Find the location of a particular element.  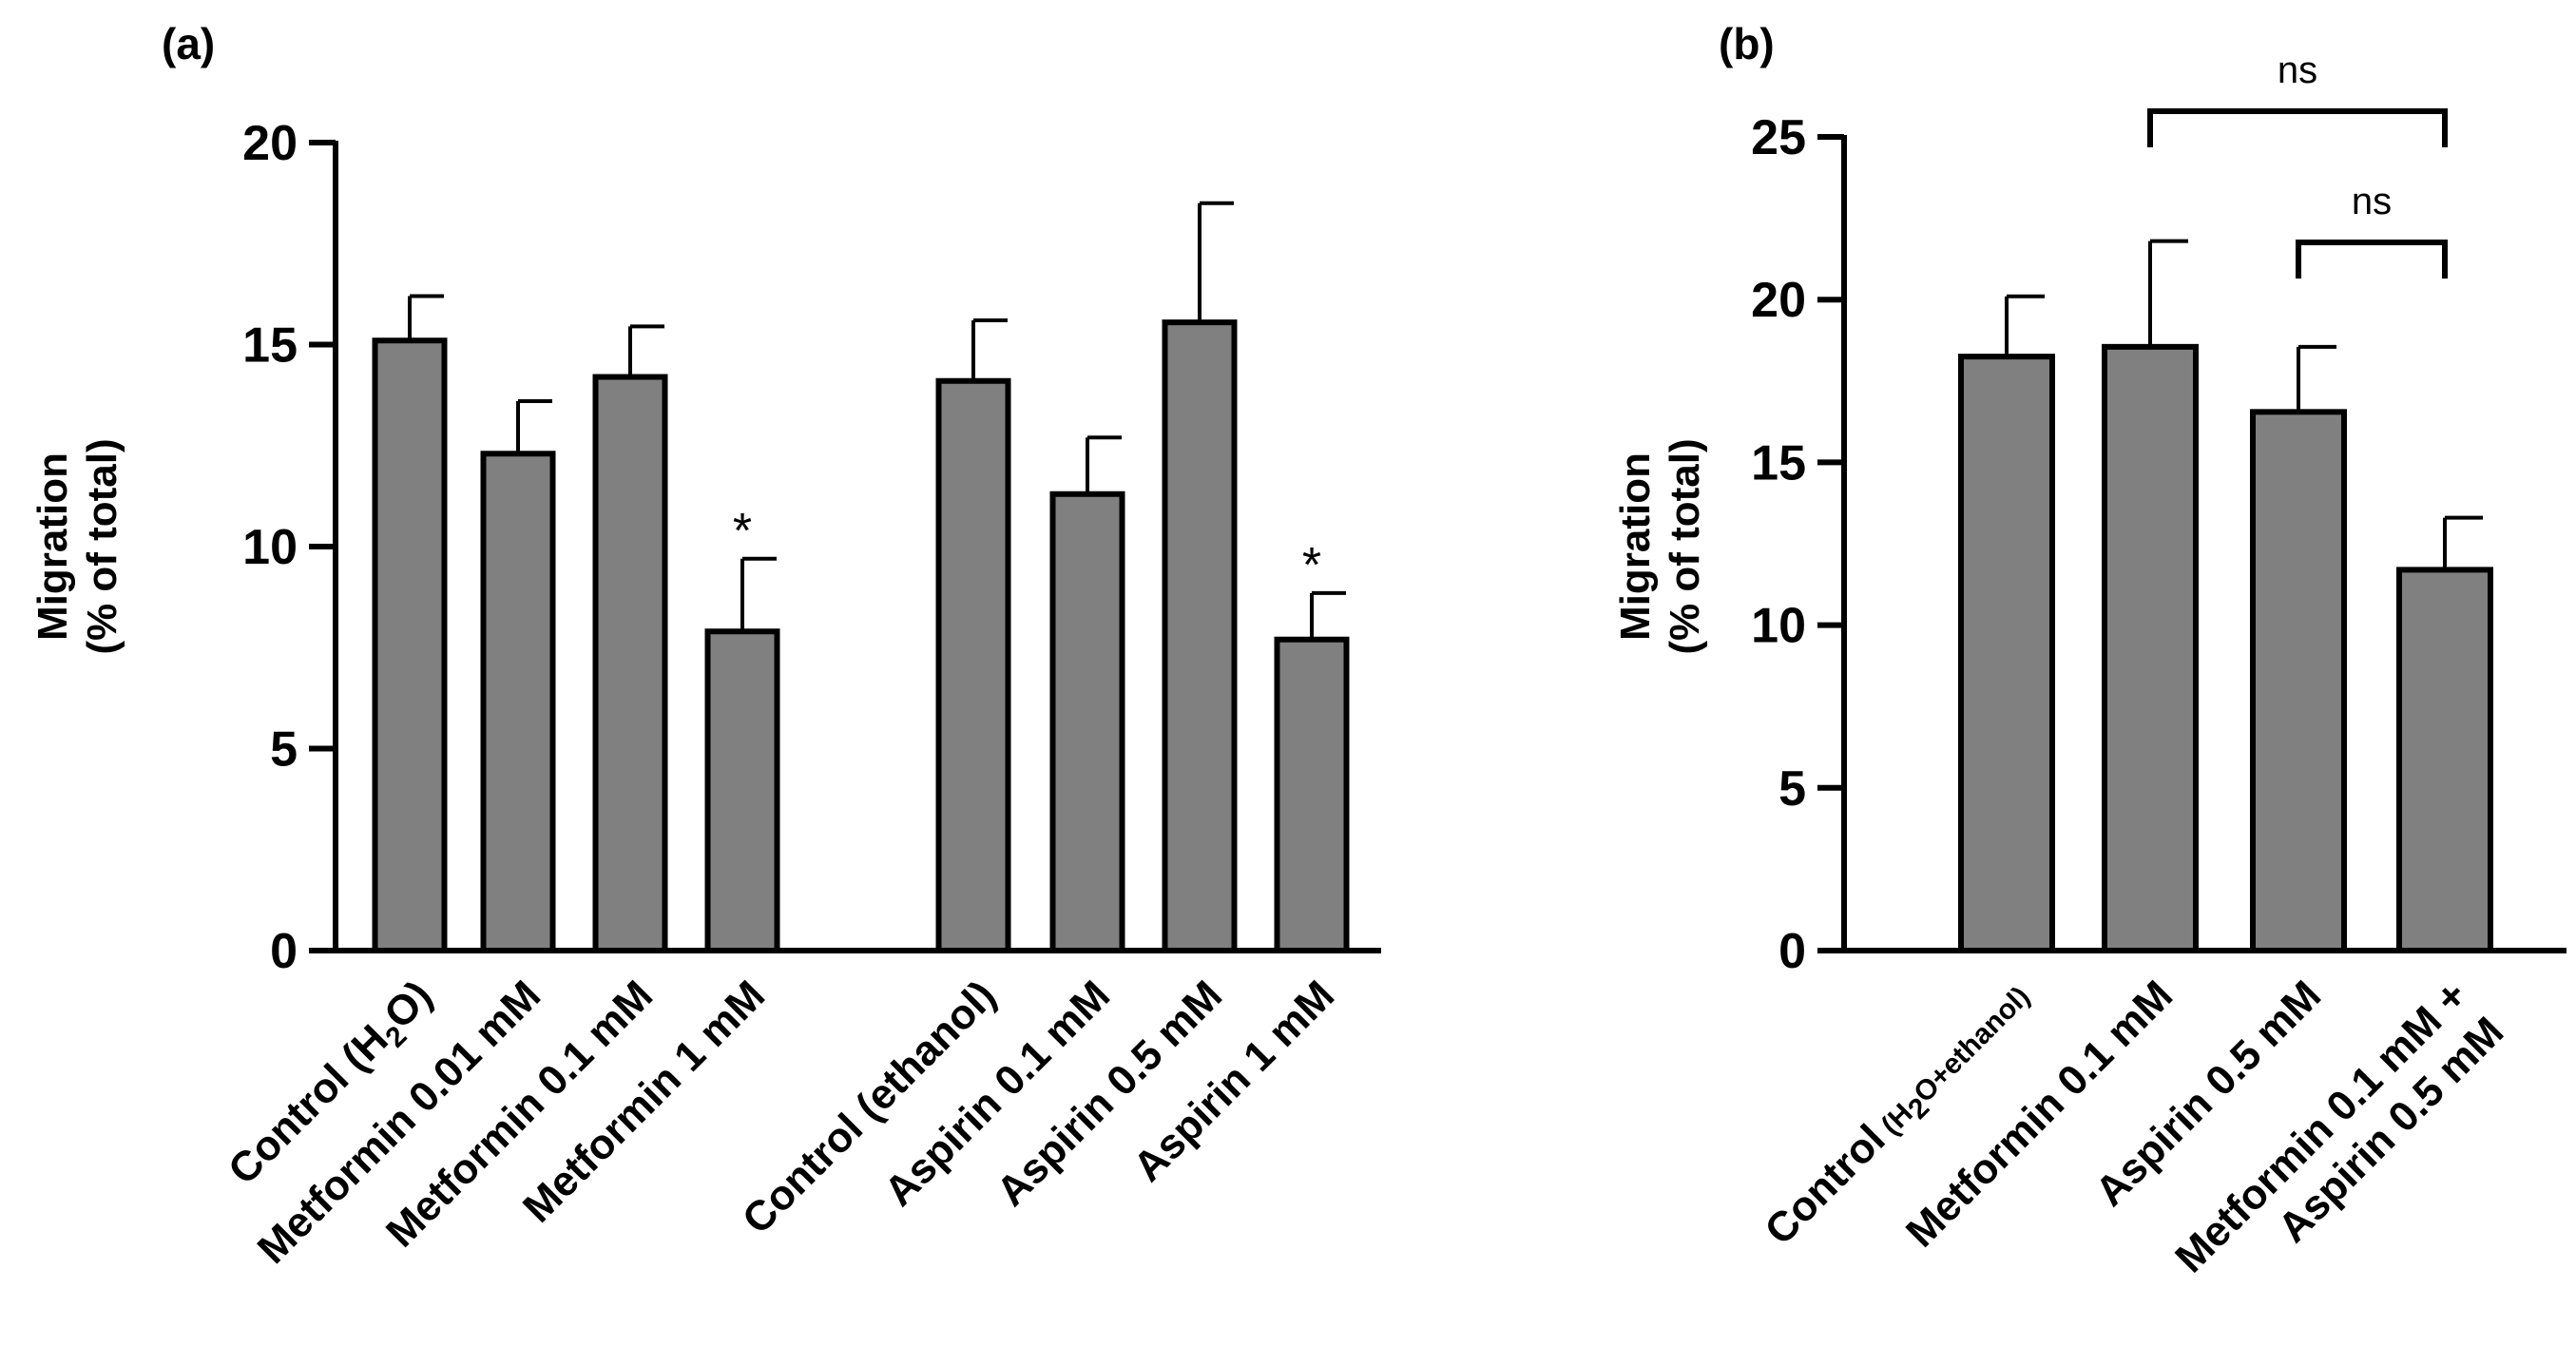

panel-label: (b) is located at coordinates (1747, 43).